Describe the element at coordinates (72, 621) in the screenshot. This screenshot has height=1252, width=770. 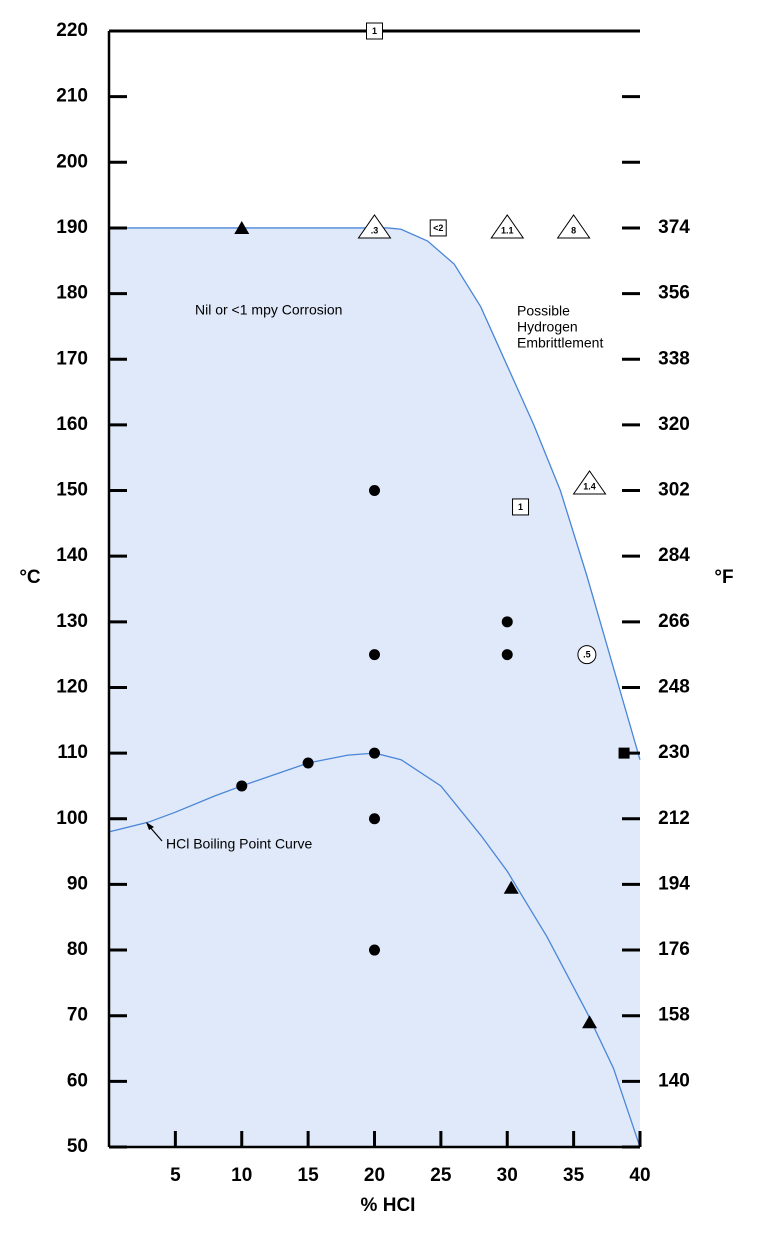
I see `y-tick-label: 130` at that location.